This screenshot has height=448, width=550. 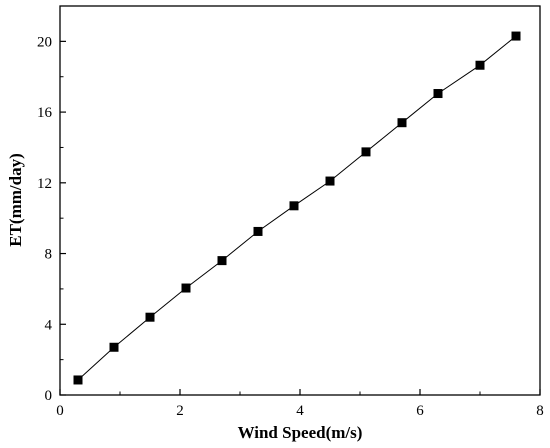 What do you see at coordinates (49, 325) in the screenshot?
I see `y-tick-label: 4` at bounding box center [49, 325].